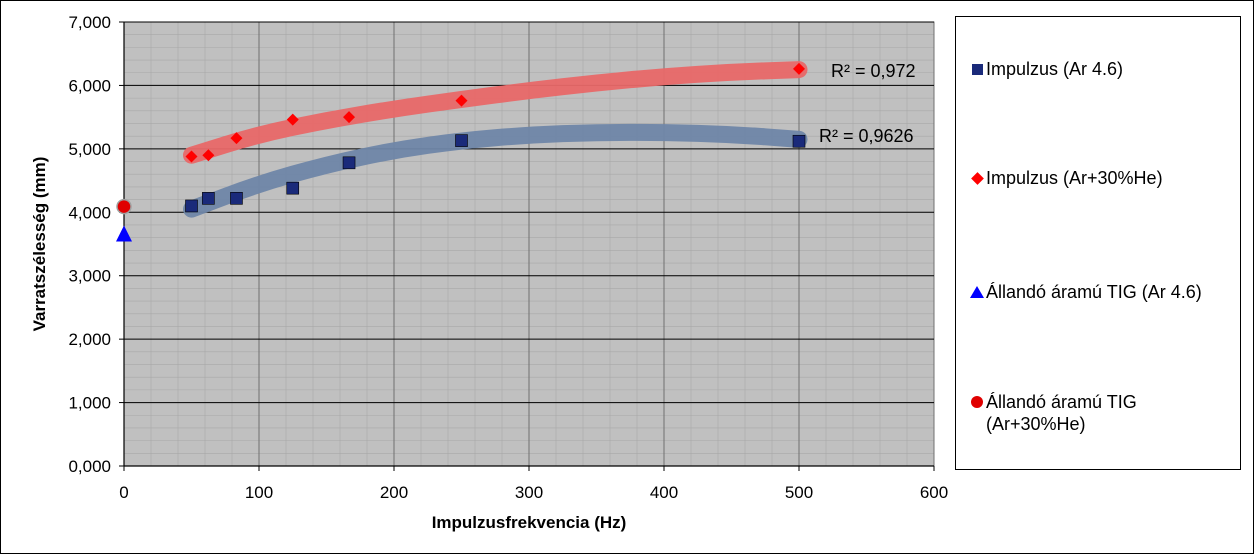  I want to click on diamond-marker-icon, so click(977, 178).